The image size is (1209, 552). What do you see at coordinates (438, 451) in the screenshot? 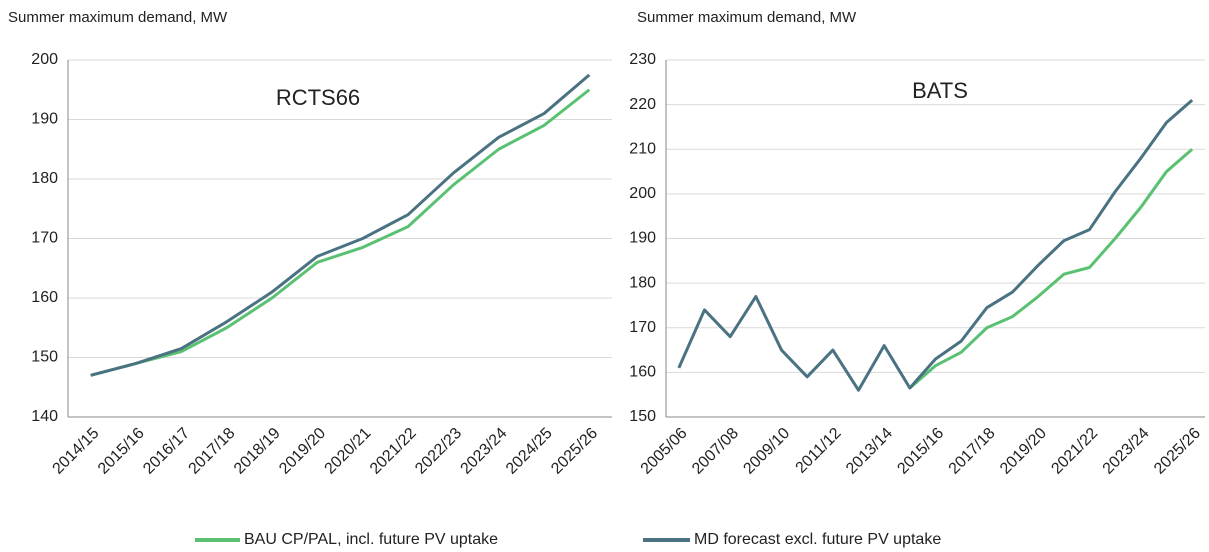
I see `x-tick-label: 2022/23` at bounding box center [438, 451].